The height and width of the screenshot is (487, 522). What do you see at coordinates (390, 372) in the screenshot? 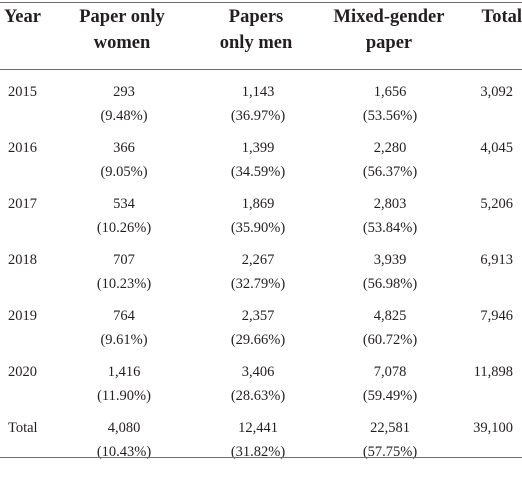
I see `cell-mixed: 7,078` at bounding box center [390, 372].